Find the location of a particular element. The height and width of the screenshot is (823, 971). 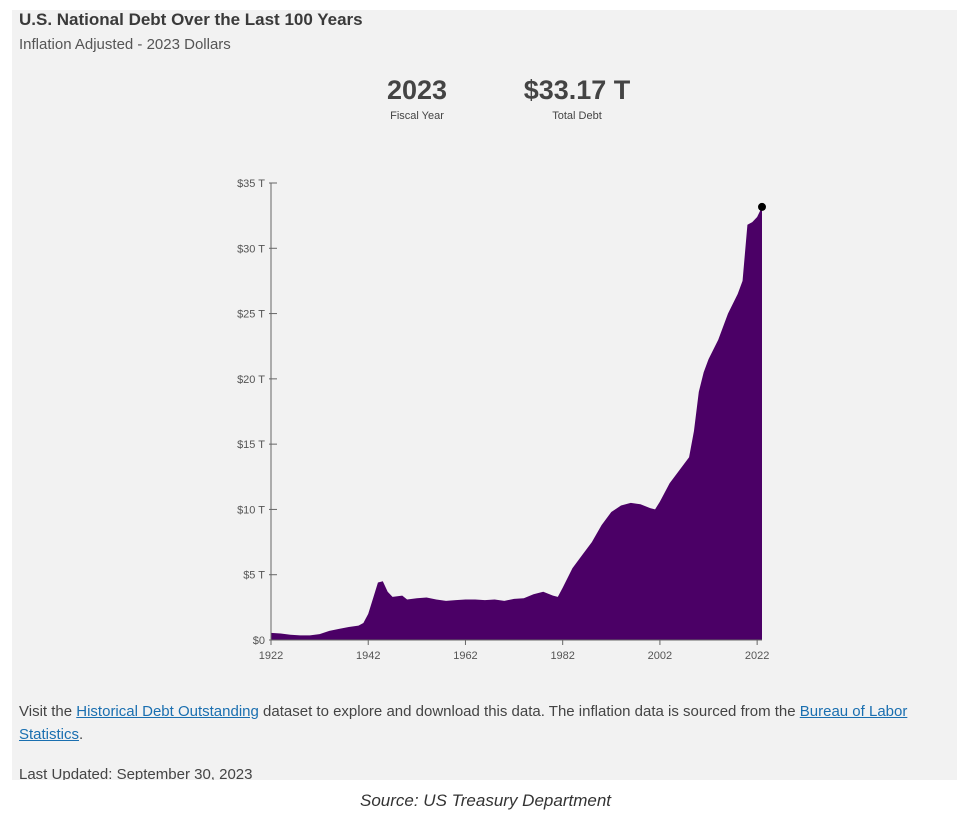

y-tick-label: $20 T is located at coordinates (251, 380).